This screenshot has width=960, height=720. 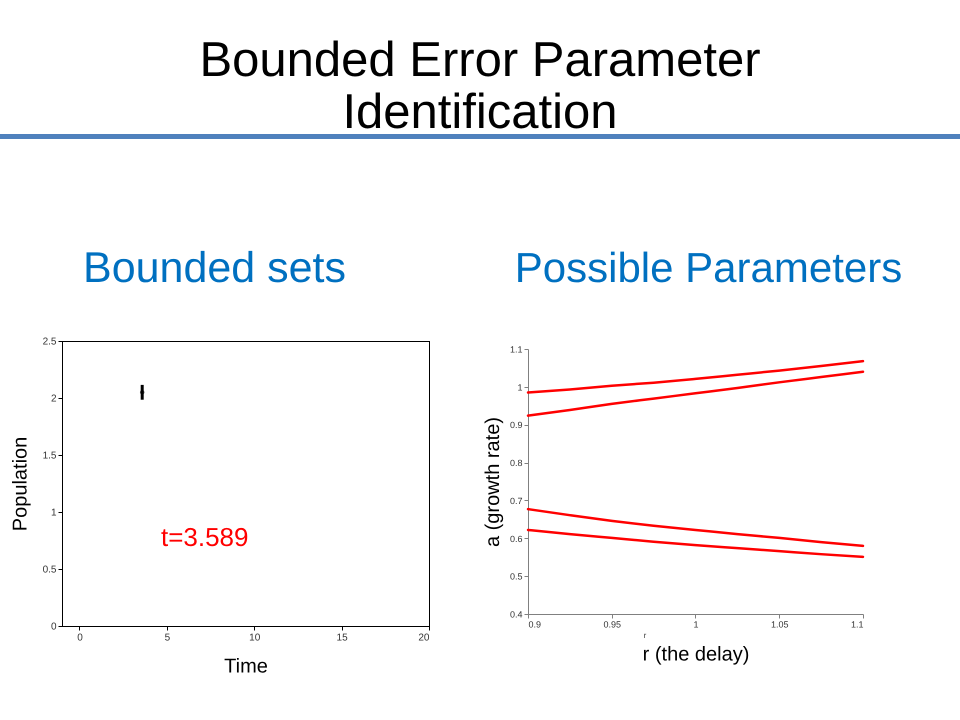 I want to click on y-tick-label: 0.9, so click(x=516, y=425).